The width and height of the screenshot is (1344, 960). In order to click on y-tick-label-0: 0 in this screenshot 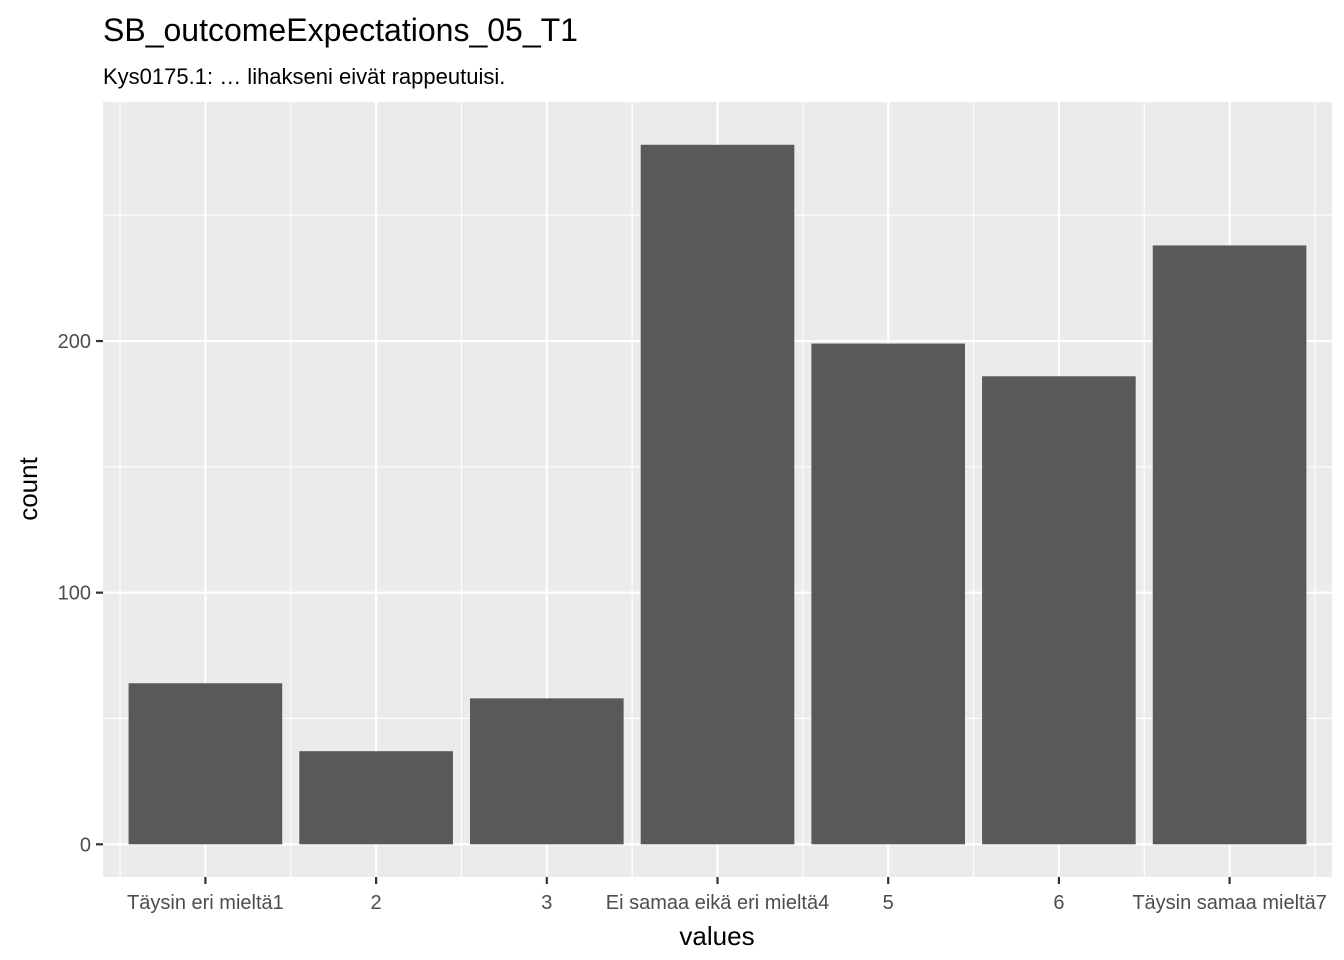, I will do `click(85, 845)`.